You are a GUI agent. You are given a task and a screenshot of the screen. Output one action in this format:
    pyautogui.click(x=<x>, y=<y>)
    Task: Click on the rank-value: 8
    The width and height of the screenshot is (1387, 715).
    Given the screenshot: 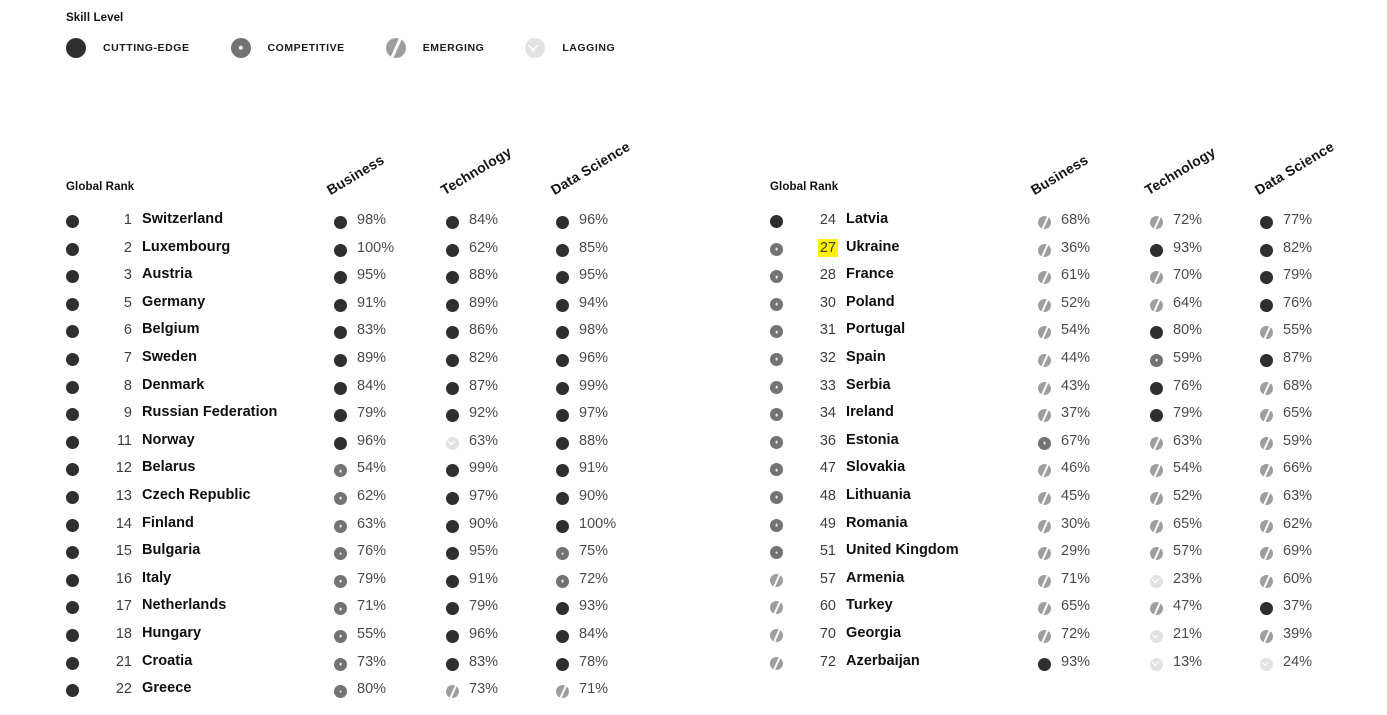 What is the action you would take?
    pyautogui.click(x=127, y=385)
    